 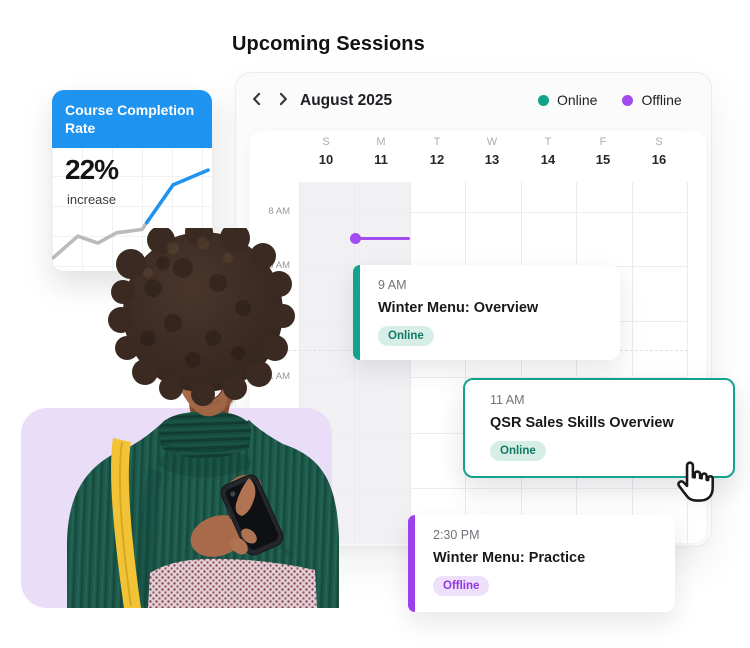 What do you see at coordinates (456, 535) in the screenshot?
I see `event-time: 2:30 PM` at bounding box center [456, 535].